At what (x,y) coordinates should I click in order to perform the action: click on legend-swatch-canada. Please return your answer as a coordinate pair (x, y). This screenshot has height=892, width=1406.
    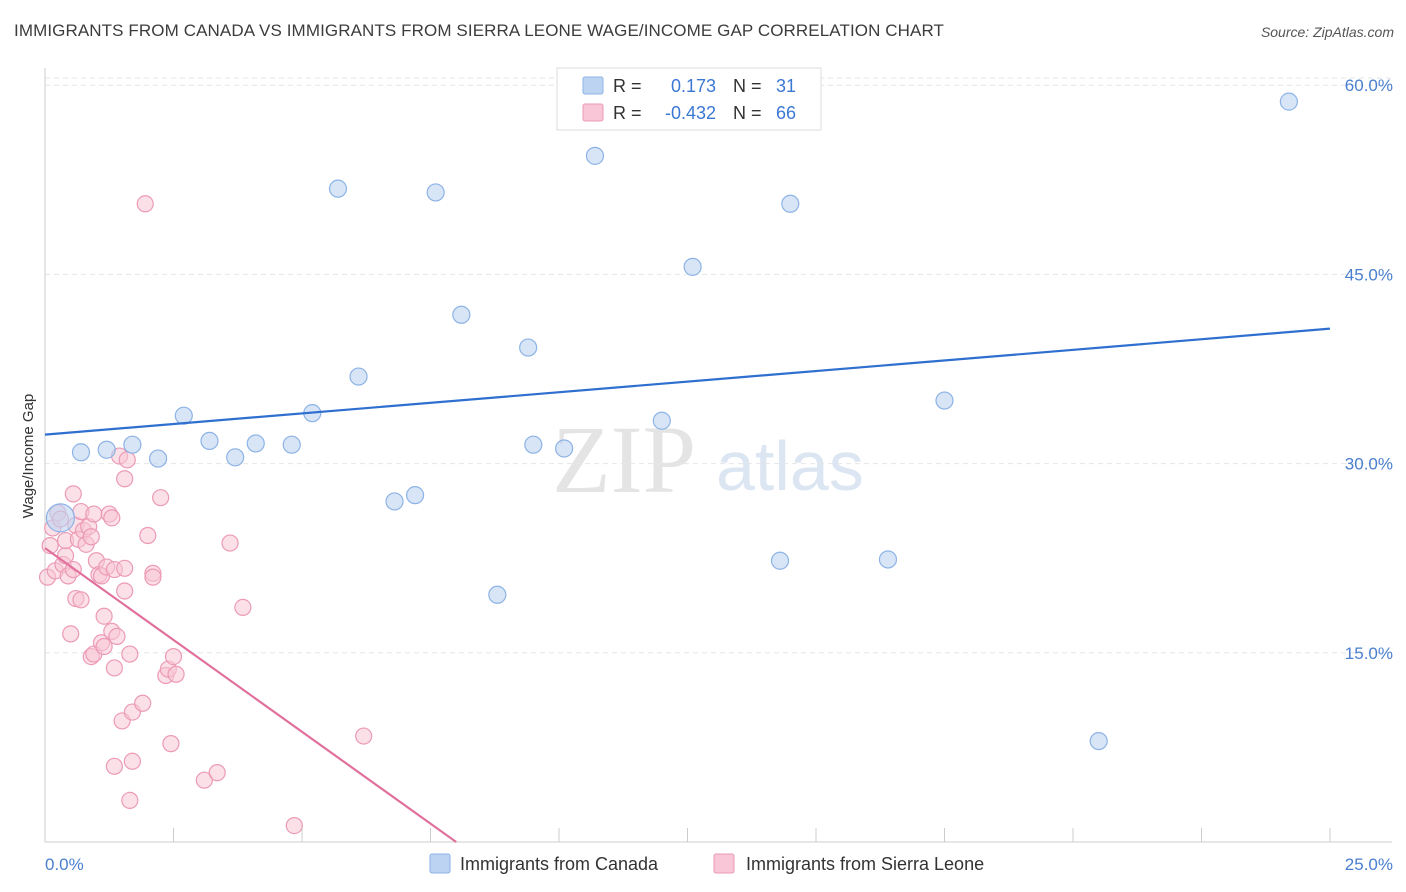
    Looking at the image, I should click on (440, 863).